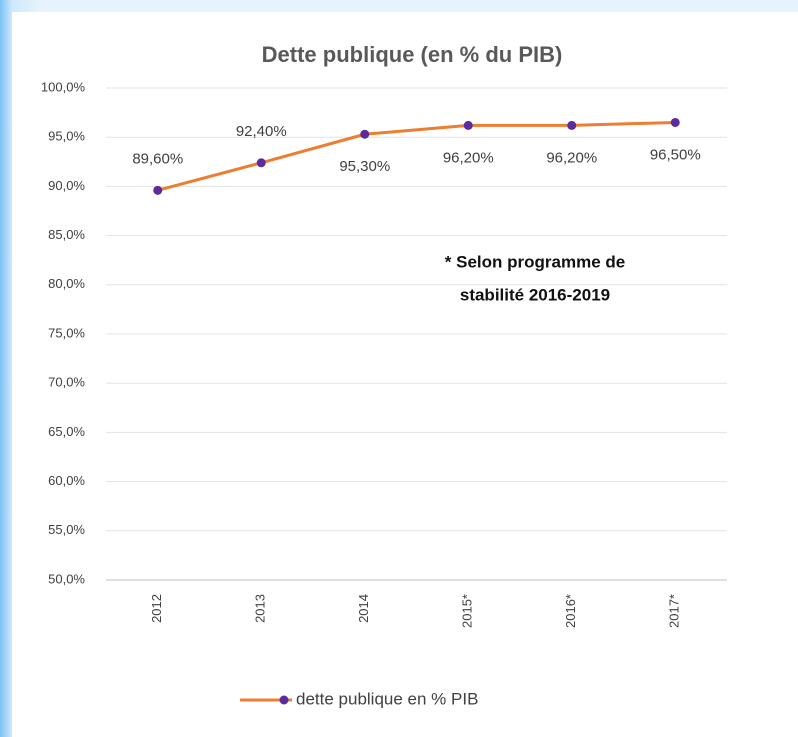 This screenshot has width=798, height=737. What do you see at coordinates (66, 480) in the screenshot?
I see `y-tick-label: 60,0%` at bounding box center [66, 480].